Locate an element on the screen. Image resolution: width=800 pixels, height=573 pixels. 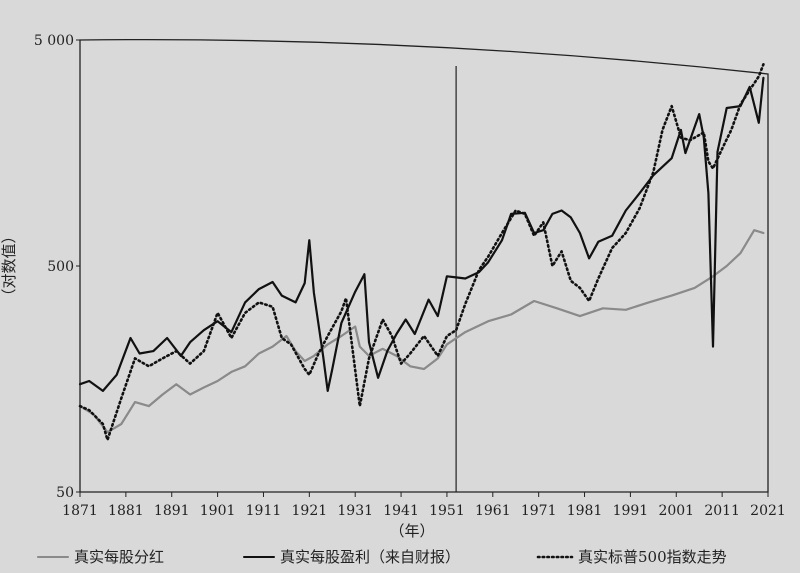
y-axis-ticks: 50 500 5 000 is located at coordinates (57, 267).